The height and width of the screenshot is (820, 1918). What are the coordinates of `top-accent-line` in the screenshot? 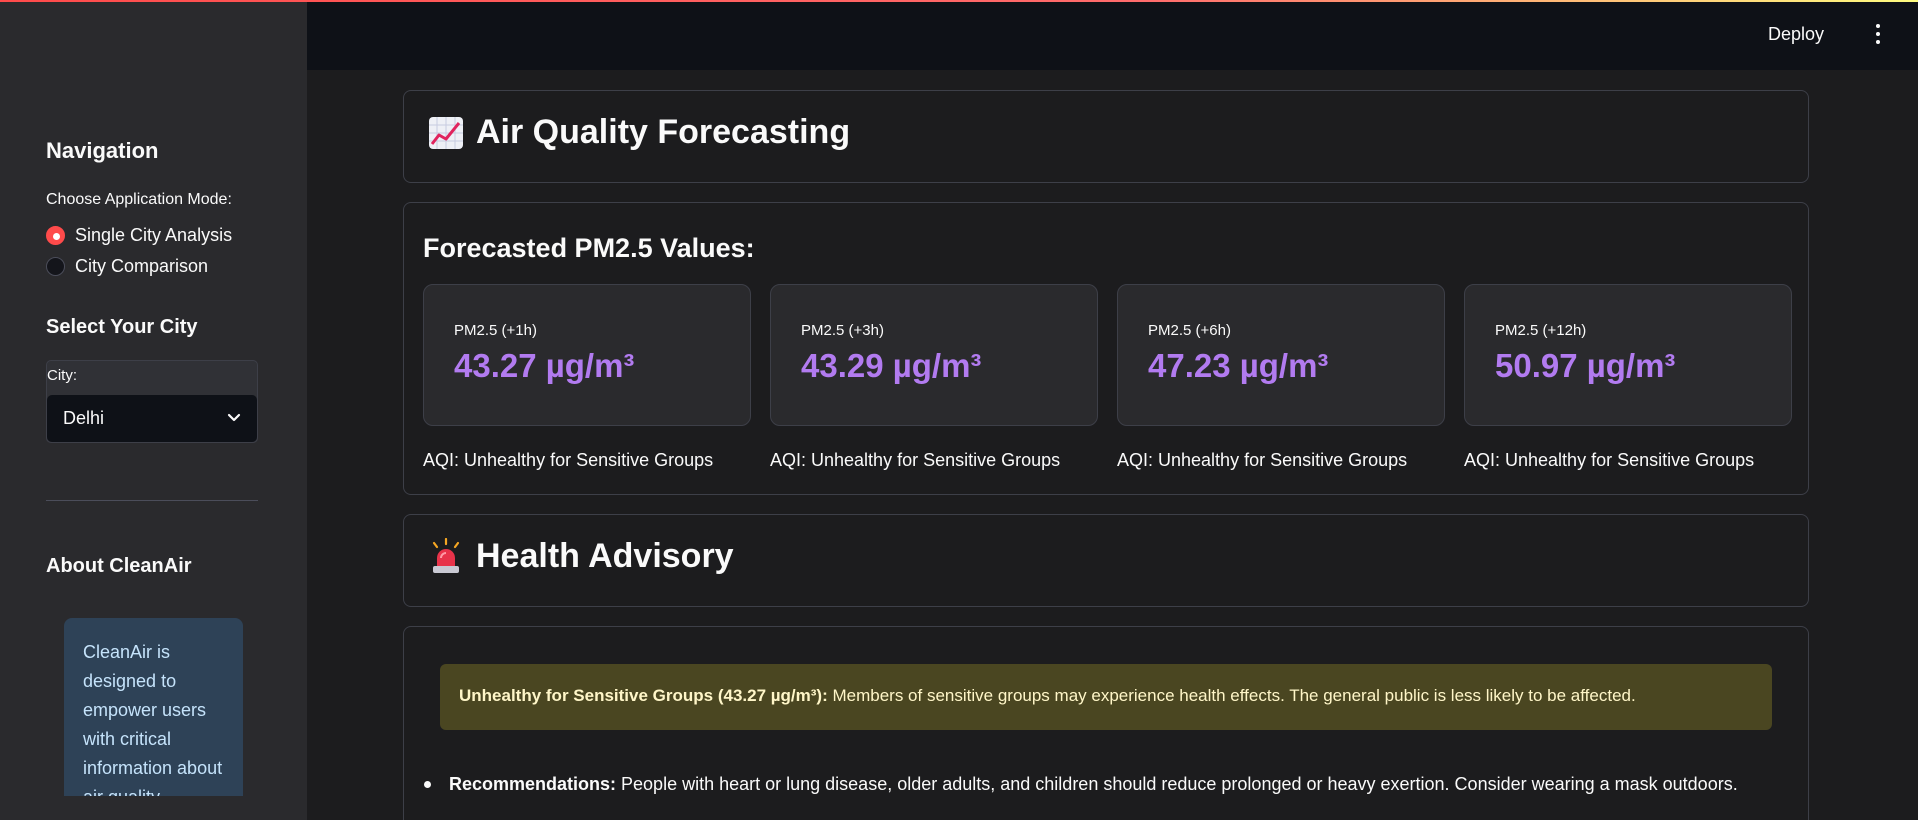 It's located at (959, 1).